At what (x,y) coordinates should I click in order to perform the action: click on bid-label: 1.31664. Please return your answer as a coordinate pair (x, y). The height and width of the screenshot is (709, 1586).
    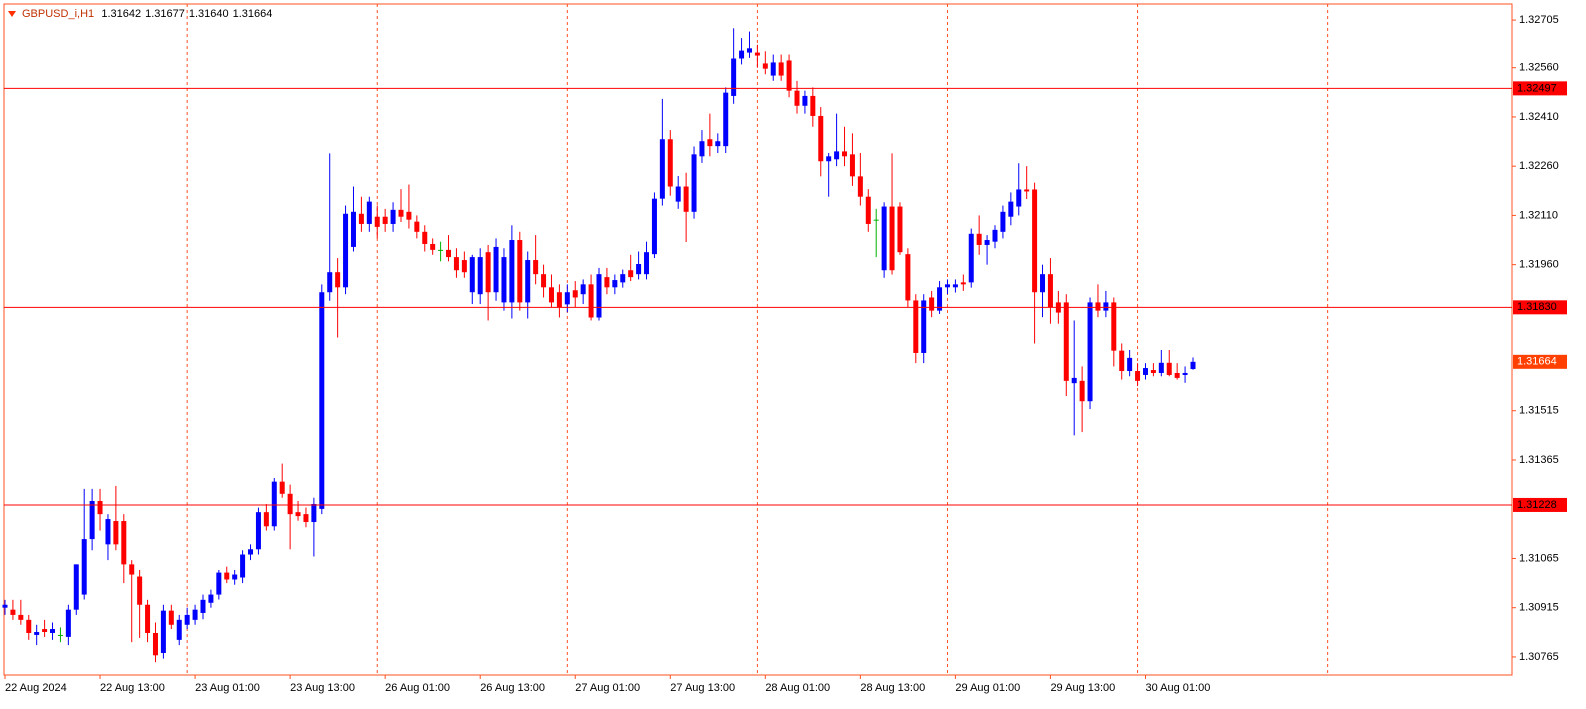
    Looking at the image, I should click on (1537, 362).